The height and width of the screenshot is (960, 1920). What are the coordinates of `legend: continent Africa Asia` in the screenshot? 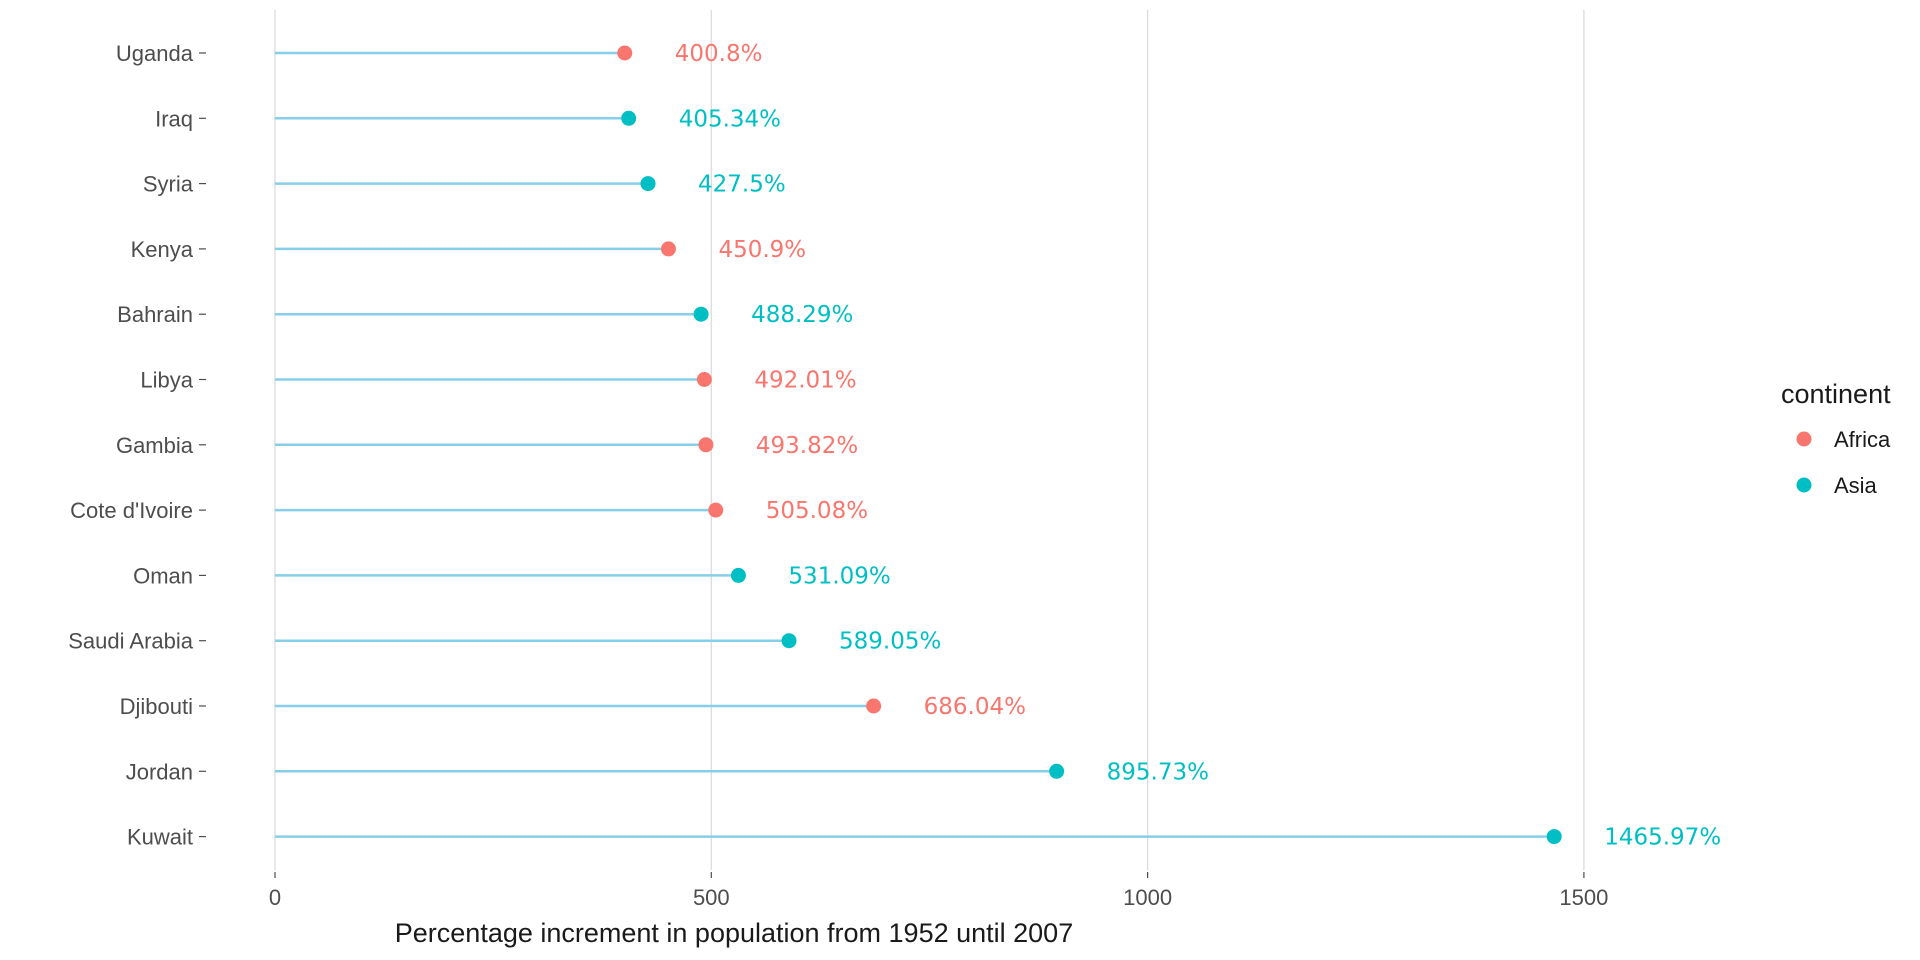 It's located at (1836, 438).